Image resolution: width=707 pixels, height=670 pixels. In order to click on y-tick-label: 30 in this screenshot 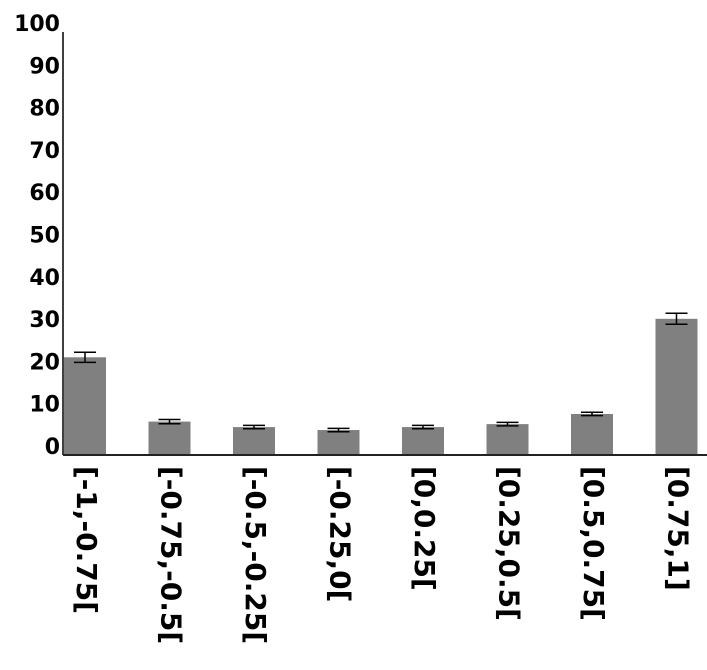, I will do `click(44, 320)`.